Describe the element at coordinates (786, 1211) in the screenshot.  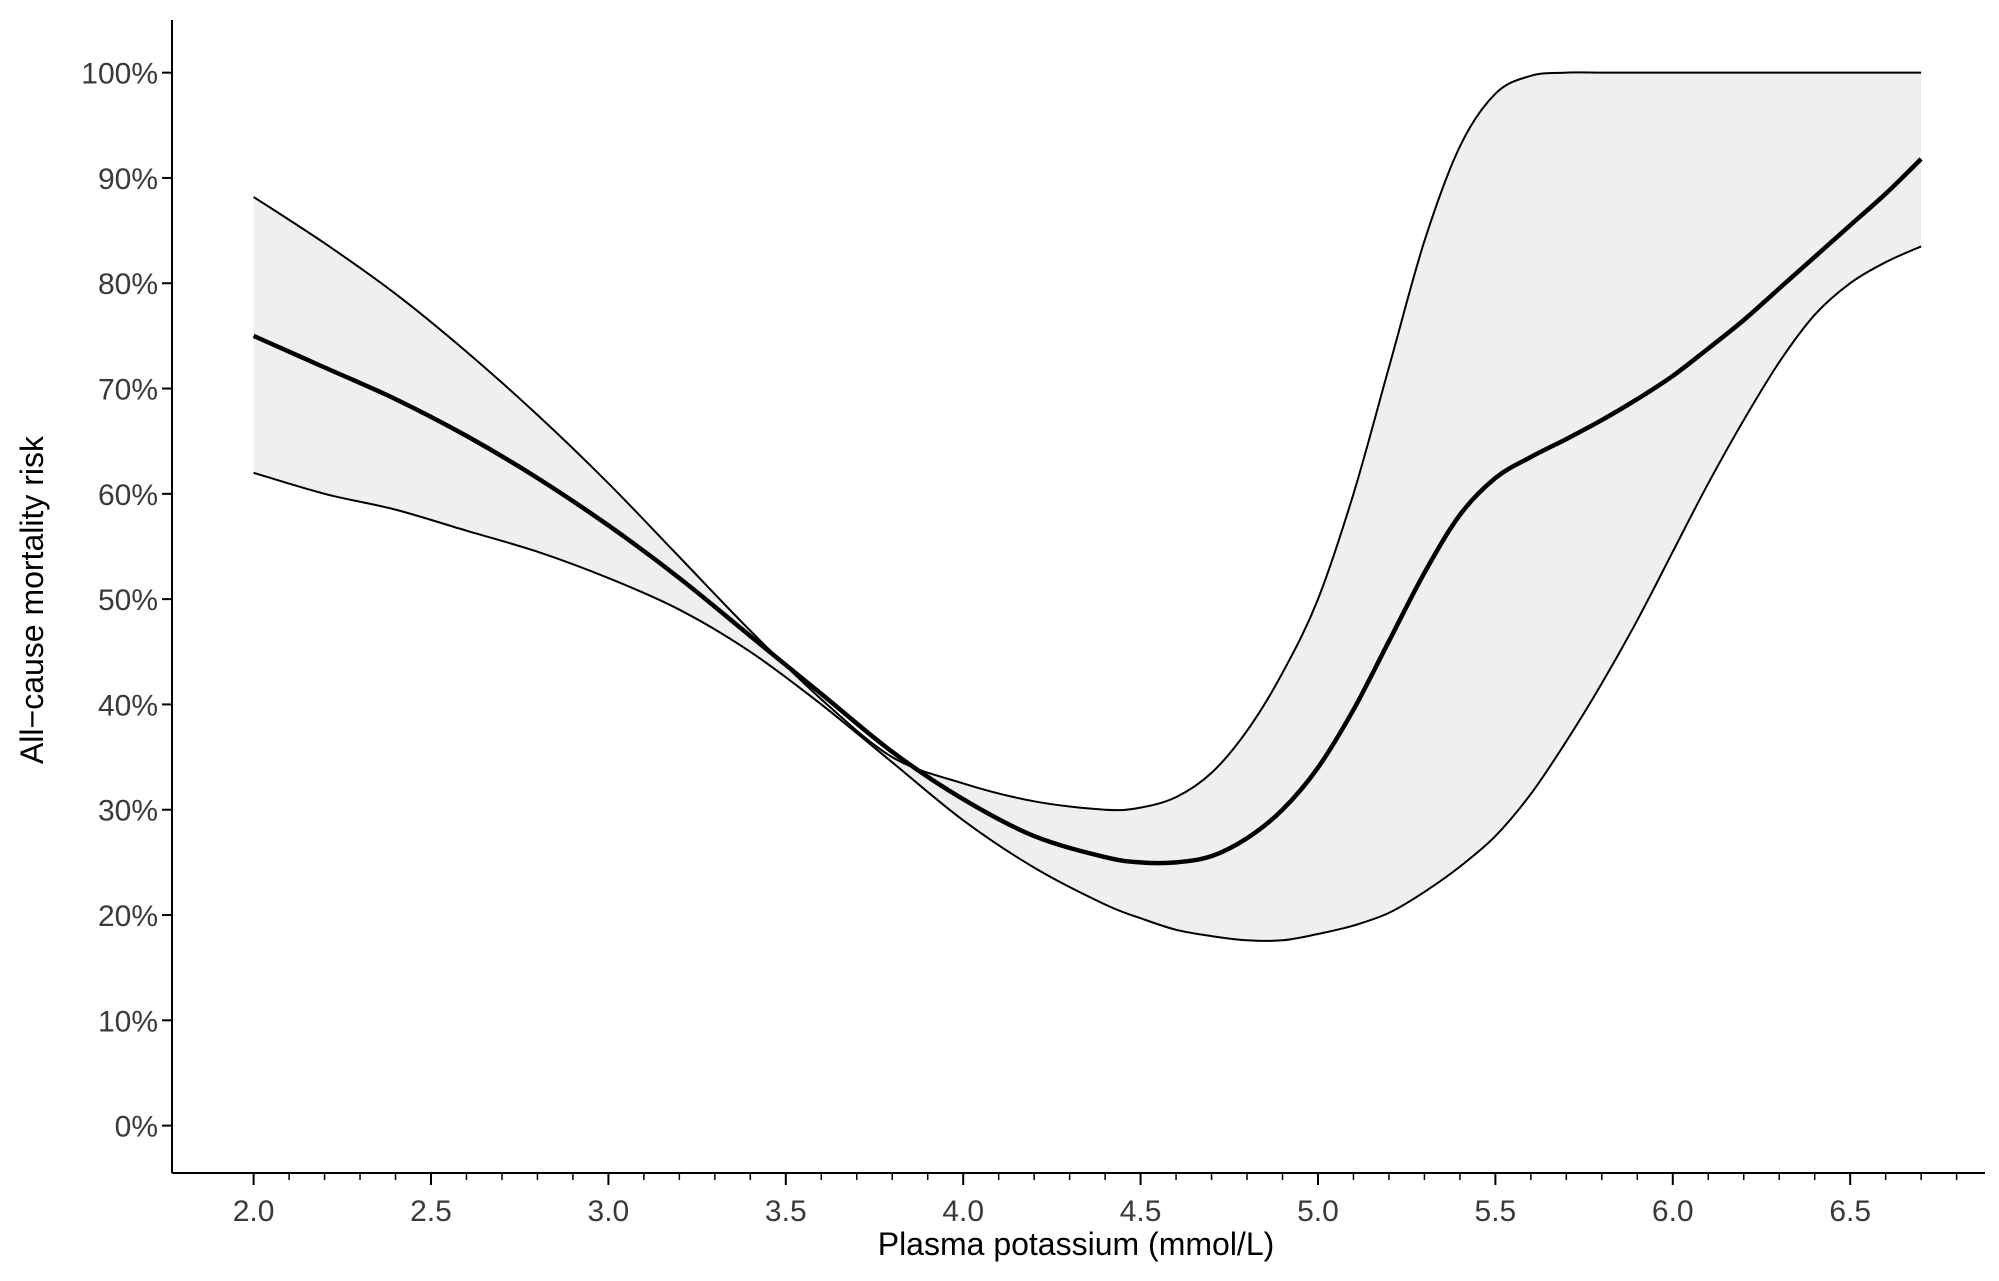
I see `x-tick-label: 3.5` at that location.